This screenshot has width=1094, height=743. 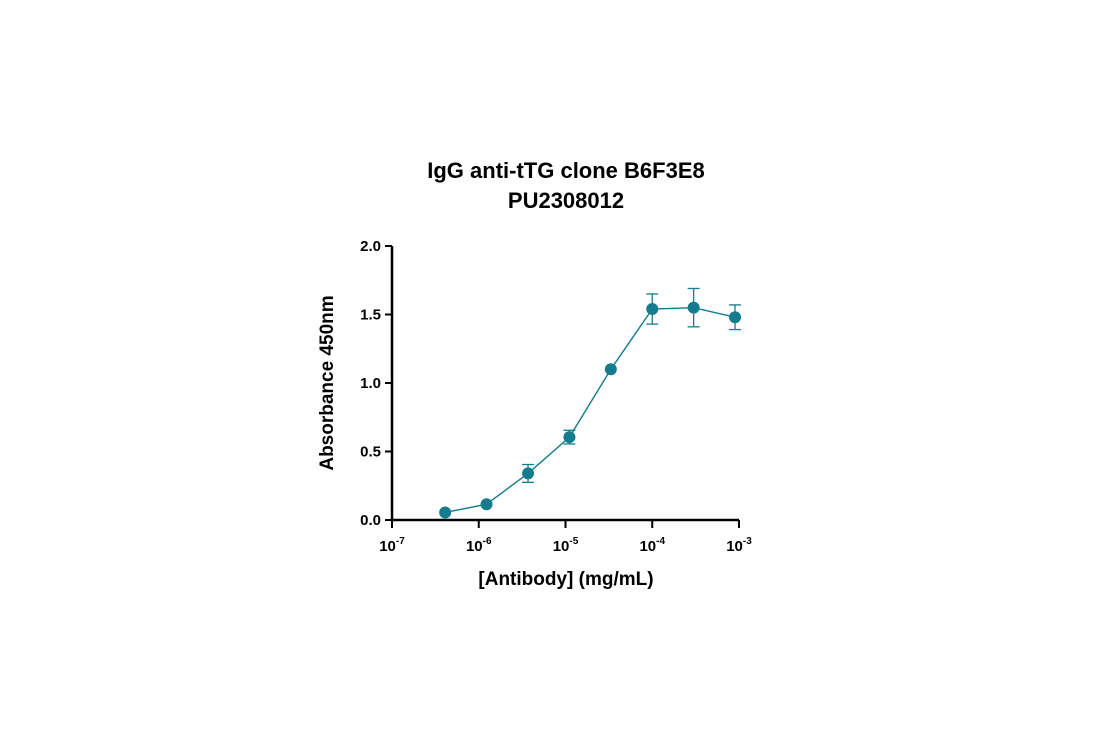 What do you see at coordinates (739, 545) in the screenshot?
I see `x-tick-label: 10⁻³` at bounding box center [739, 545].